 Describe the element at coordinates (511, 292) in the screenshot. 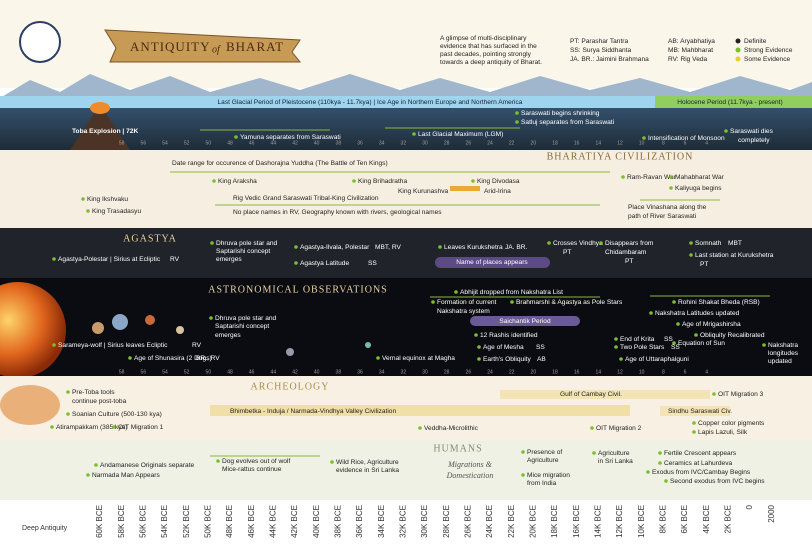

I see `label: Abhijit dropped from Nakshatra List` at that location.